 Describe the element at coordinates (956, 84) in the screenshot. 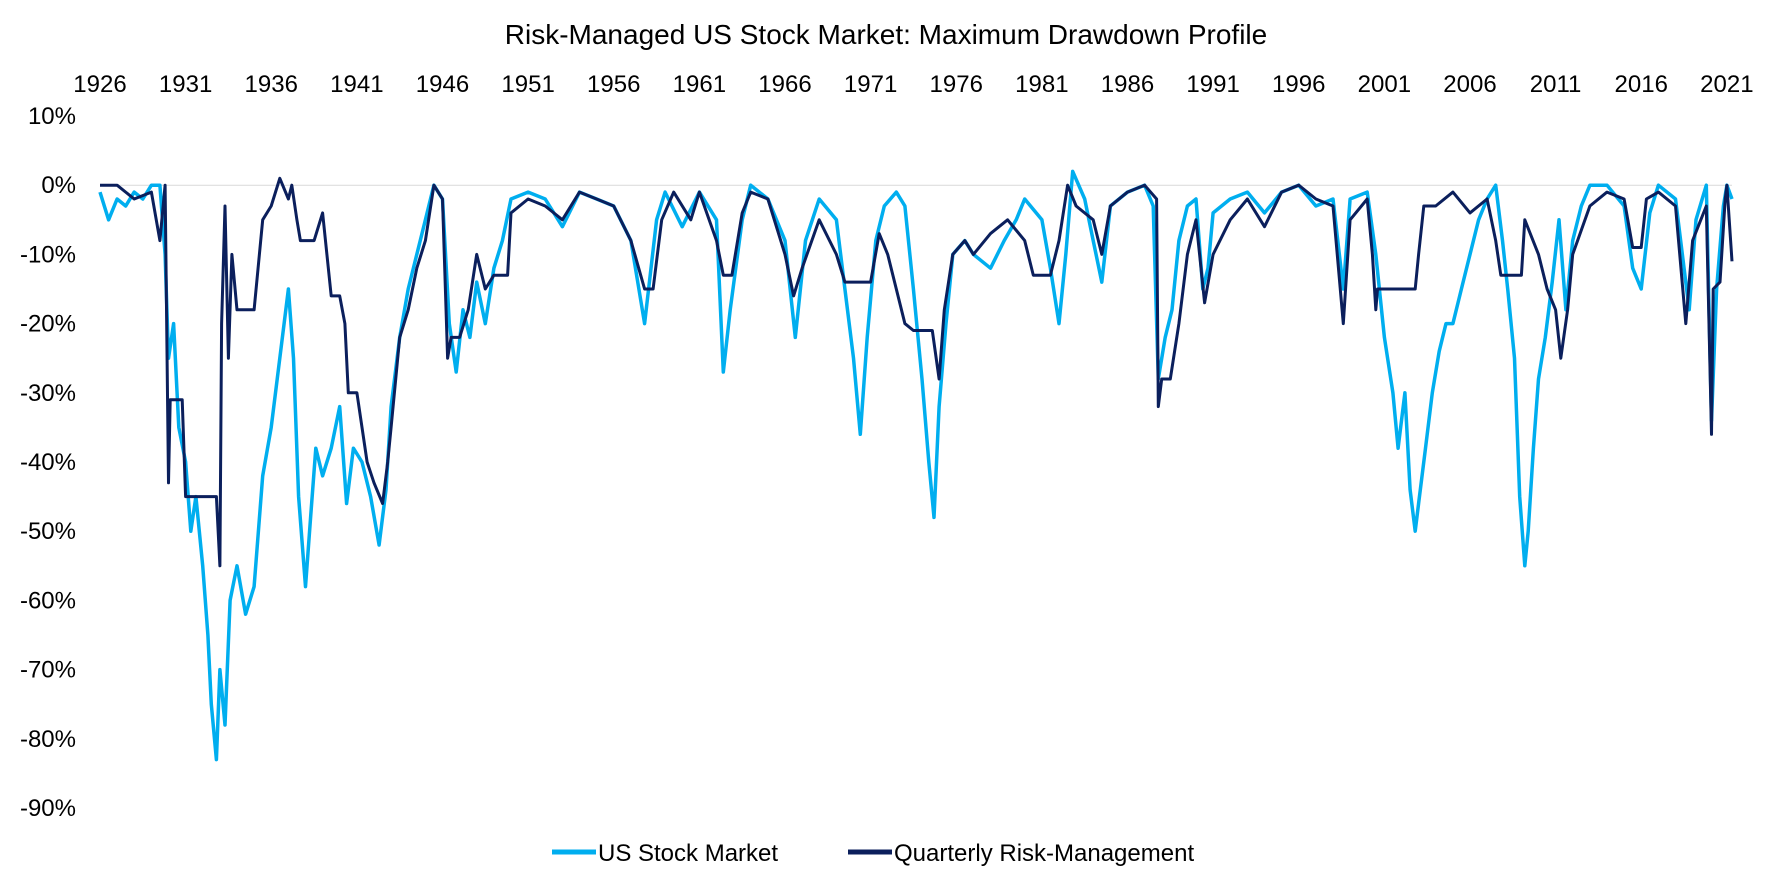

I see `x-tick-label: 1976` at that location.